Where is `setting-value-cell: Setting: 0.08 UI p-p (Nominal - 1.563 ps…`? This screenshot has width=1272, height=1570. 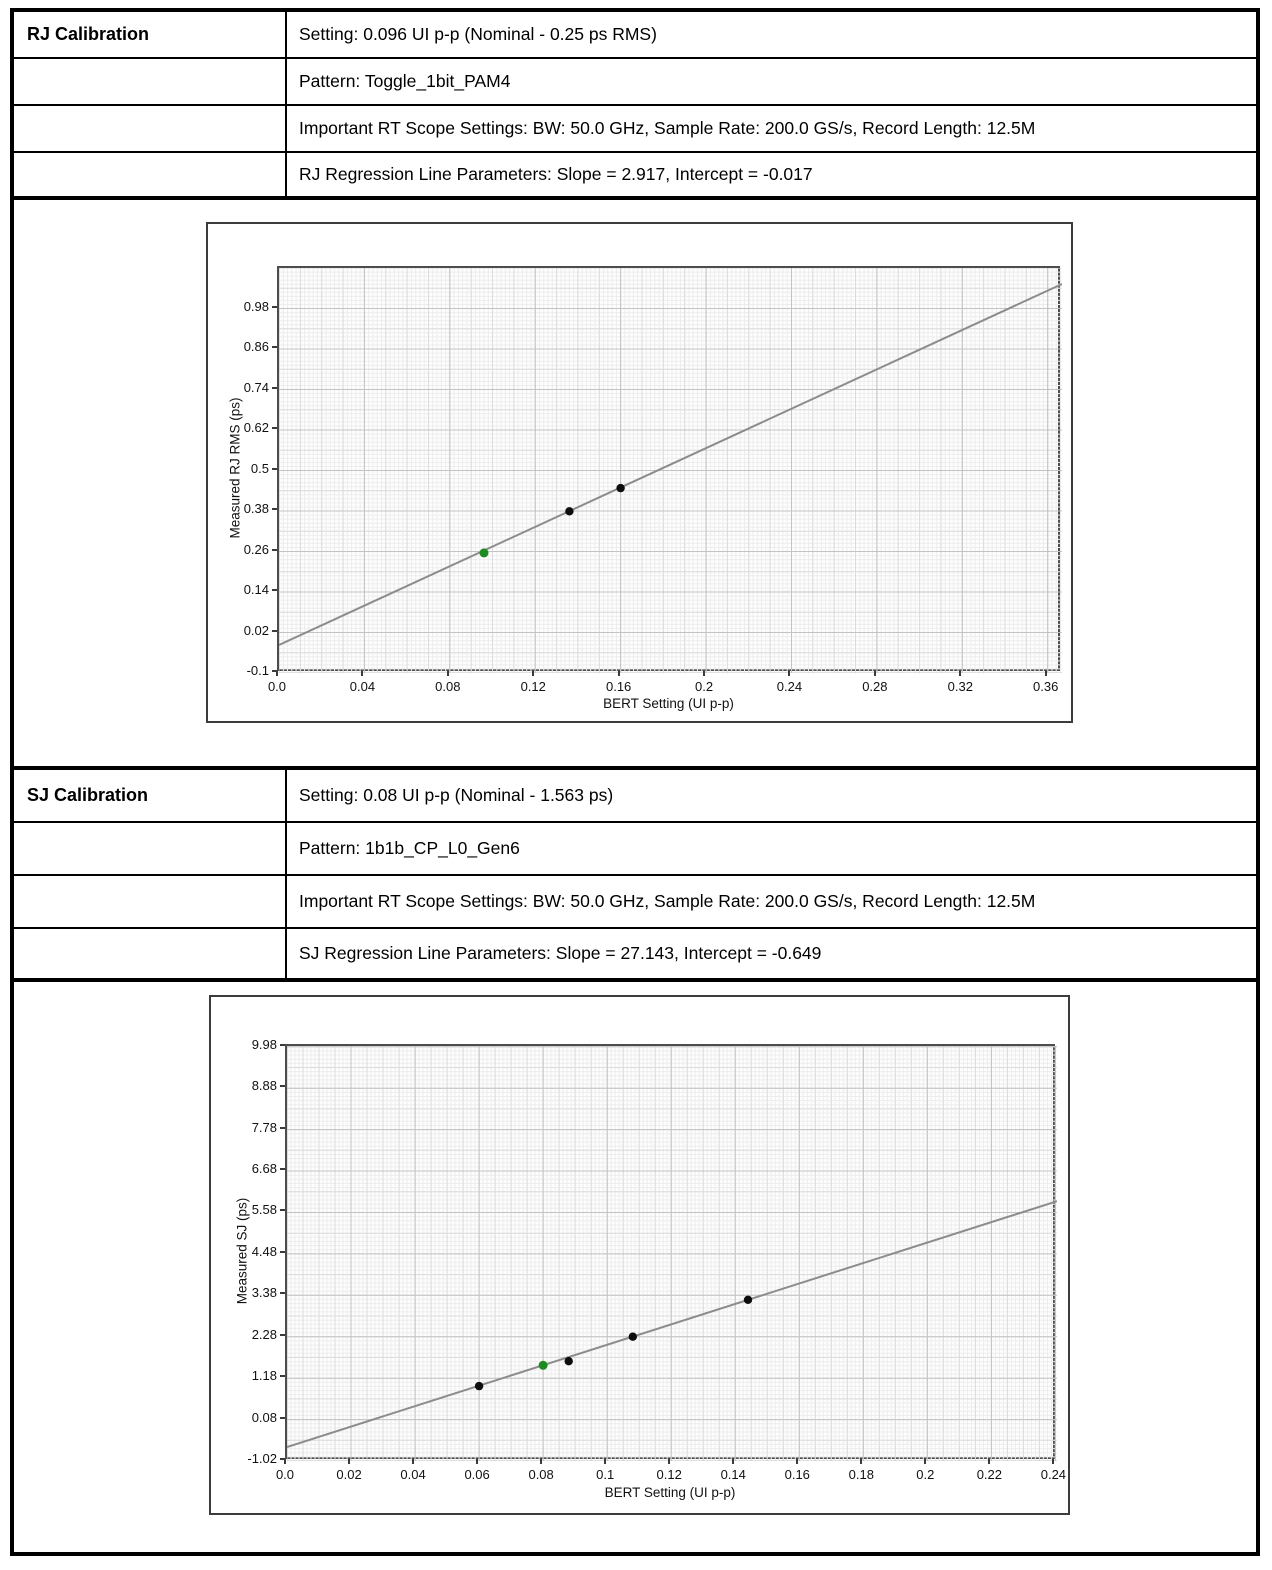 setting-value-cell: Setting: 0.08 UI p-p (Nominal - 1.563 ps… is located at coordinates (456, 795).